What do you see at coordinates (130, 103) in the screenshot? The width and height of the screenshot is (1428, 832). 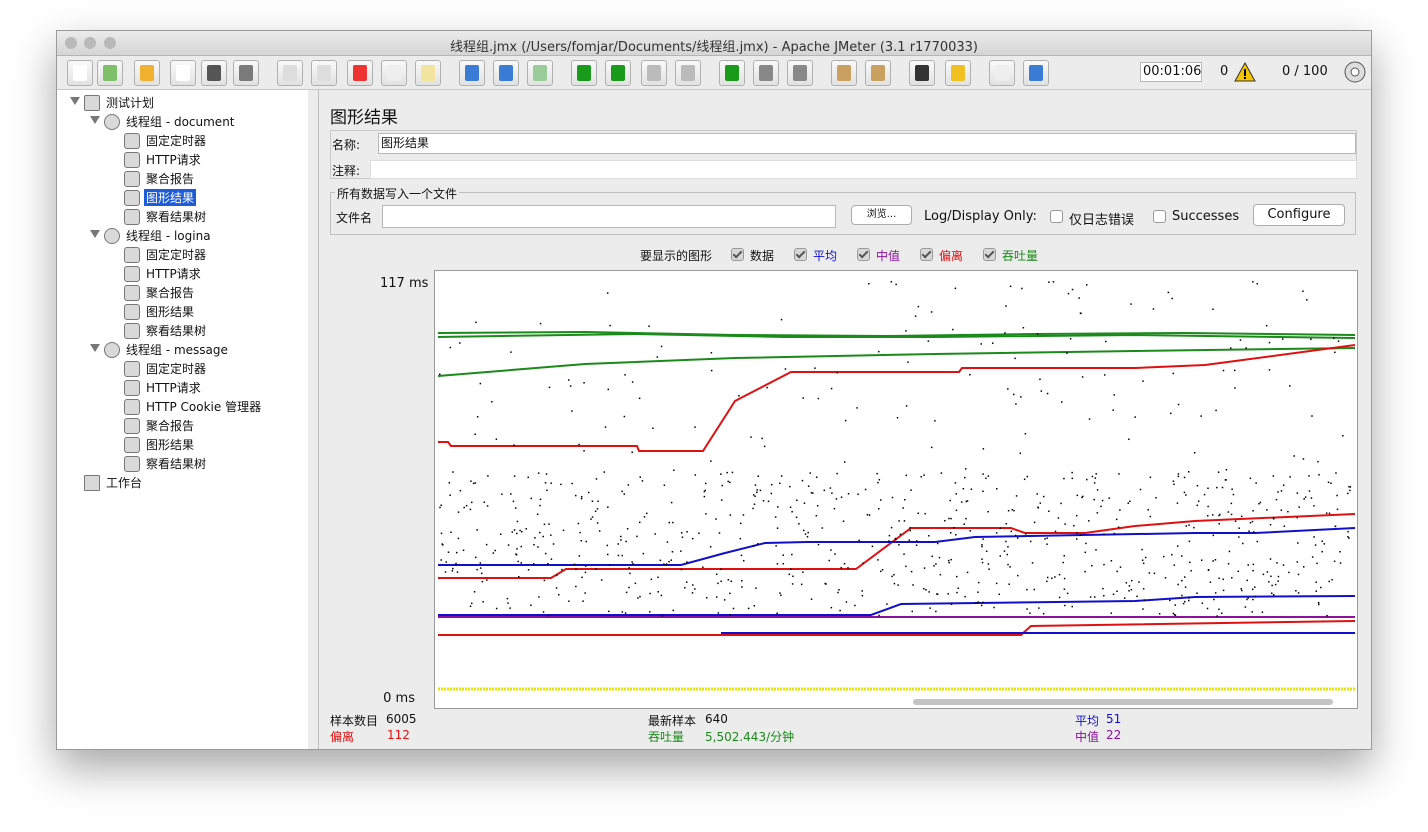 I see `tree-node: 测试计划` at bounding box center [130, 103].